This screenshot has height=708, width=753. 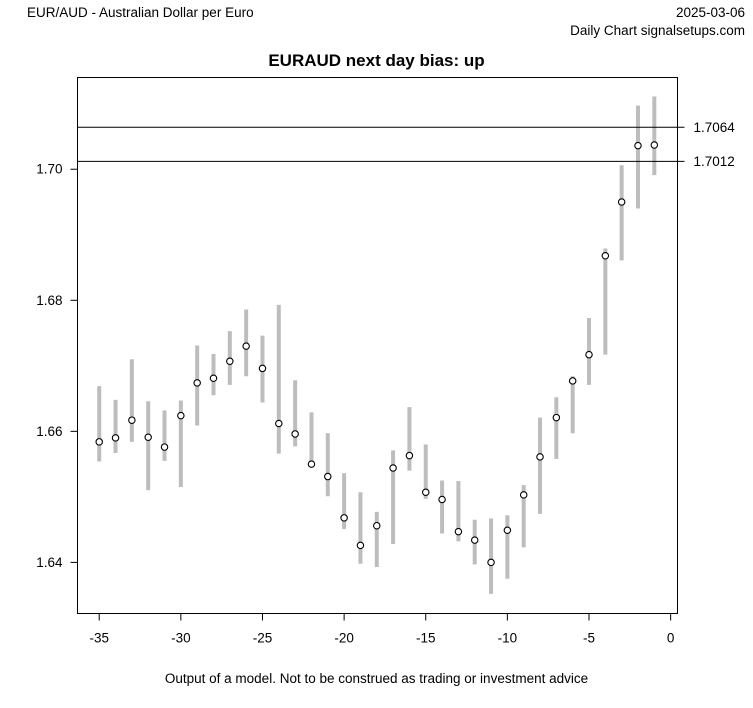 I want to click on x-axis-tick-label: 0, so click(x=671, y=638).